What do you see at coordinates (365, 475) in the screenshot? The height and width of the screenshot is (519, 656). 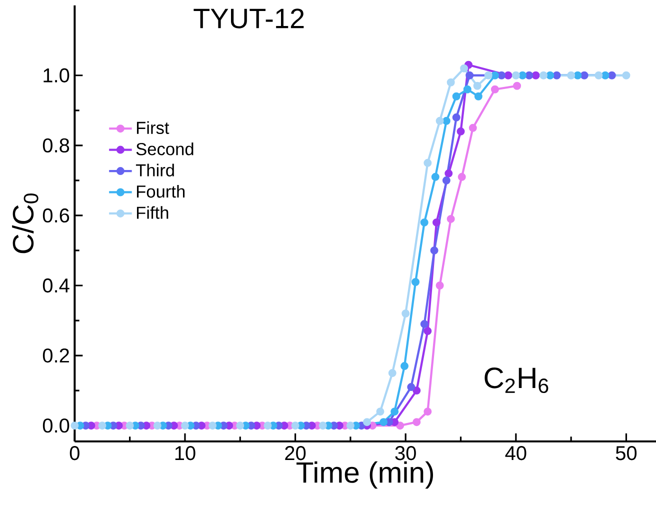 I see `x-axis-title: Time (min)` at bounding box center [365, 475].